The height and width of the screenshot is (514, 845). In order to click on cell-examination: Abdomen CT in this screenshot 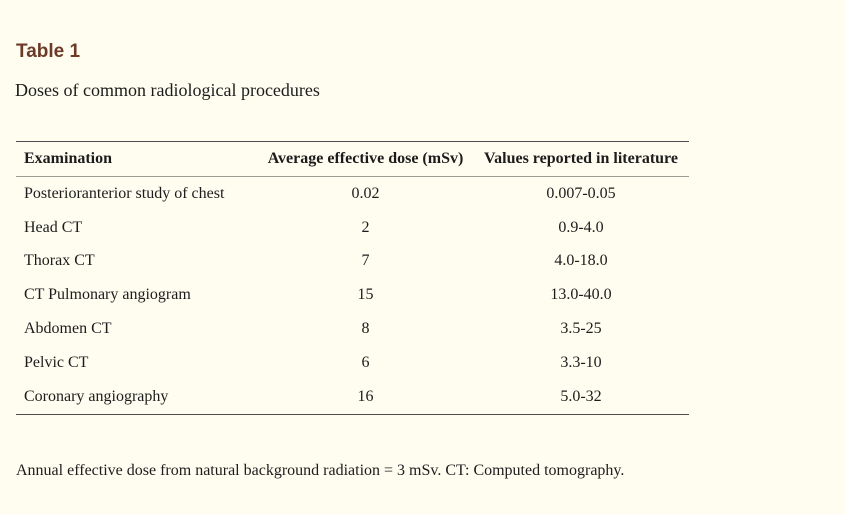, I will do `click(68, 329)`.